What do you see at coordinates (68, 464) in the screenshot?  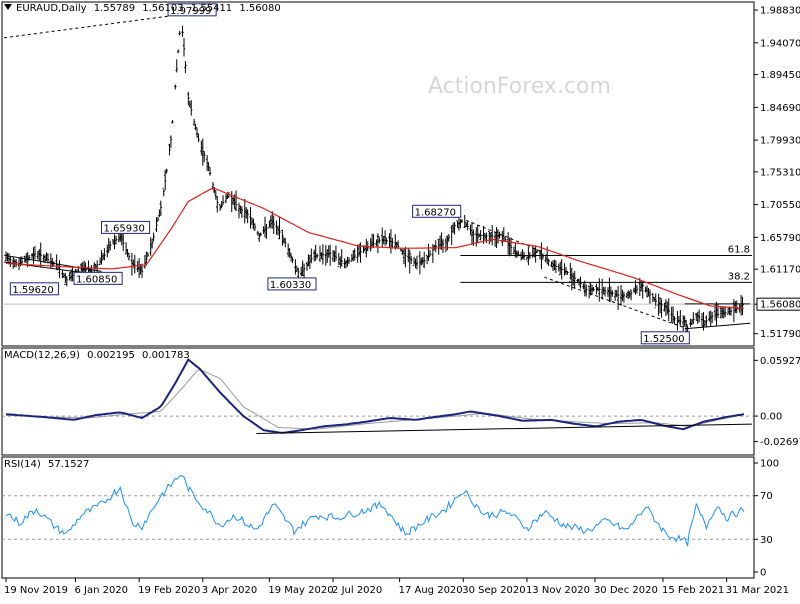 I see `rsi-value: 57.1527` at bounding box center [68, 464].